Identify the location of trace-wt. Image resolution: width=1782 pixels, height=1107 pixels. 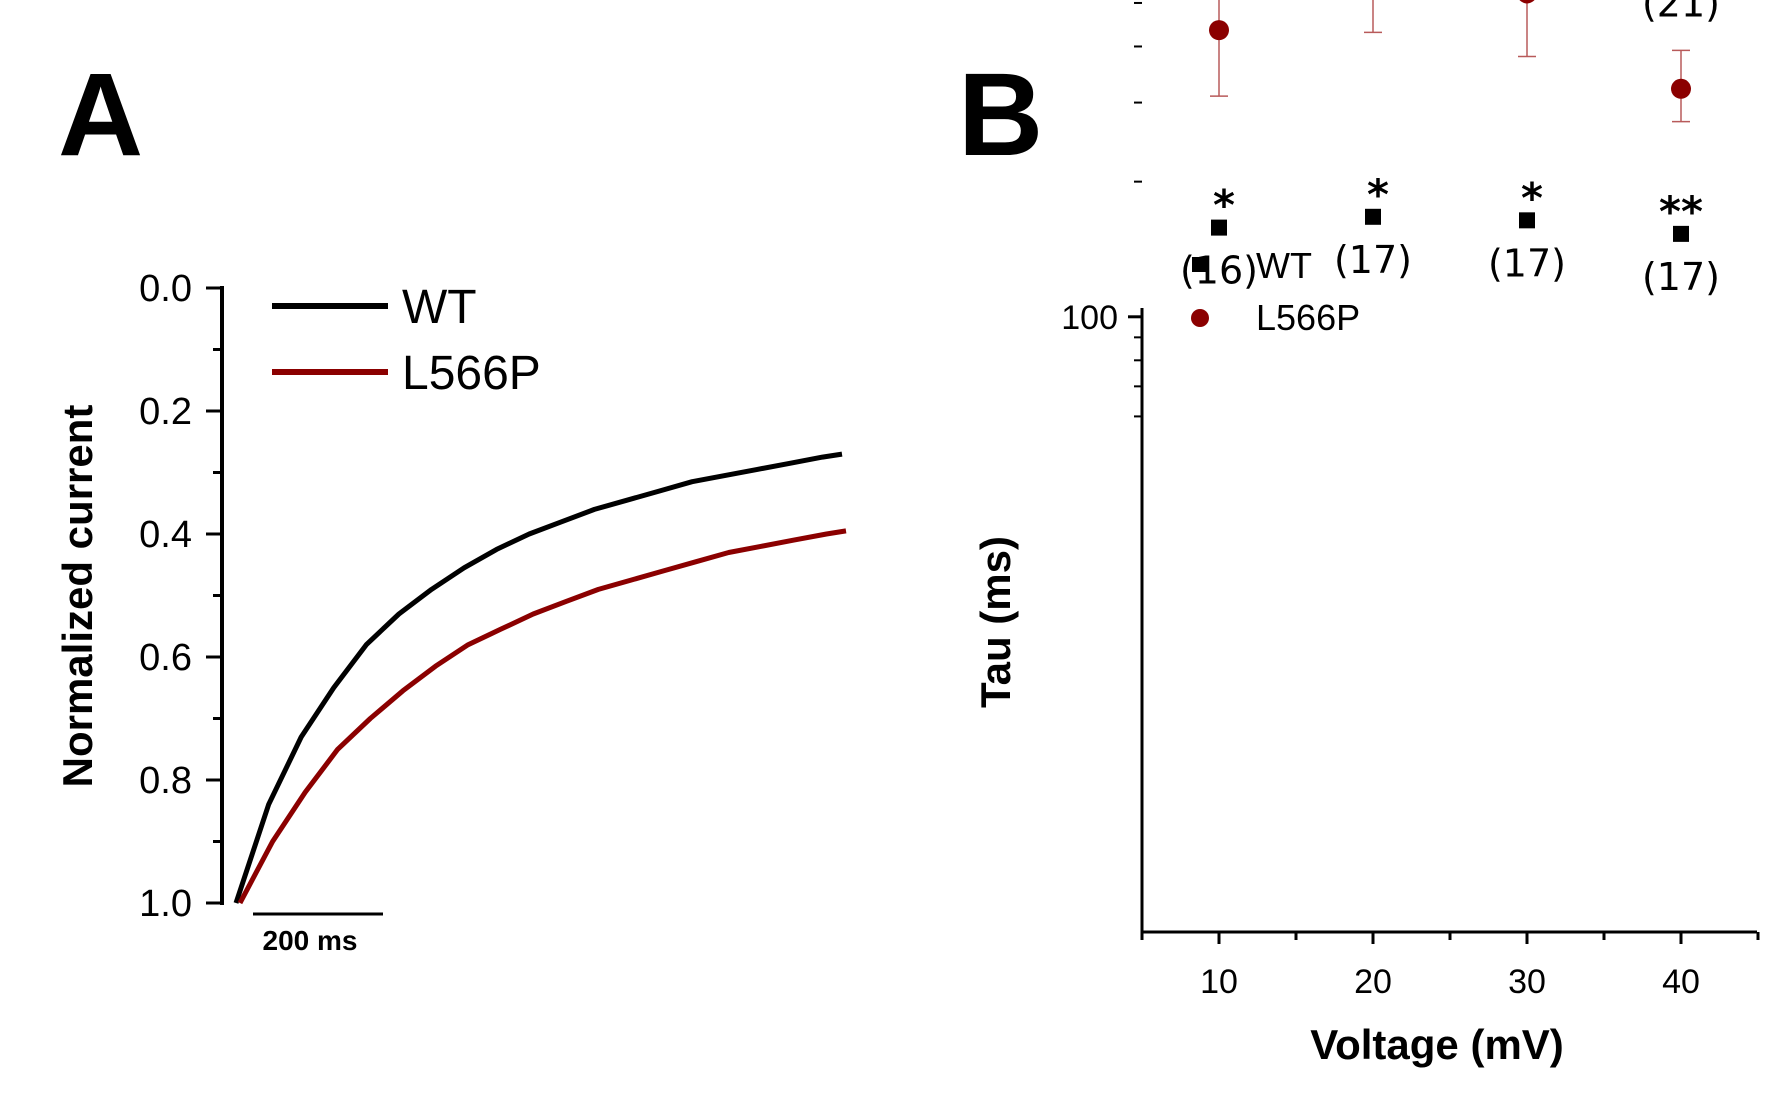
(538, 677).